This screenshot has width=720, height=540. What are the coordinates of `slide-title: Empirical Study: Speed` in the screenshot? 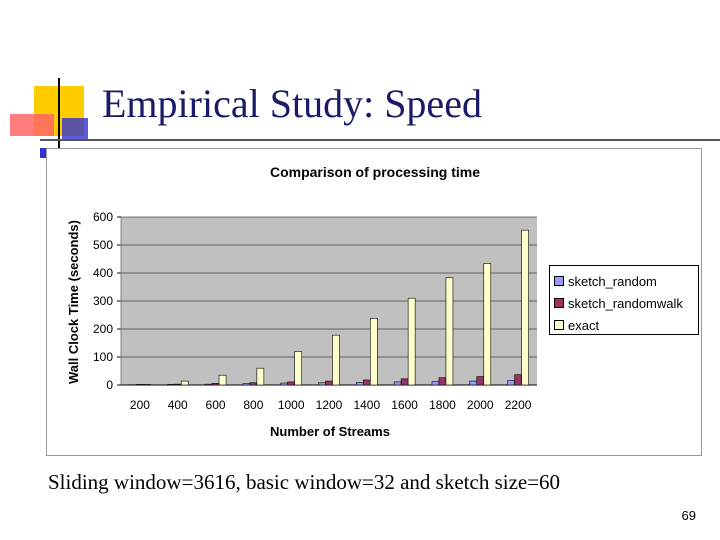 It's located at (292, 103).